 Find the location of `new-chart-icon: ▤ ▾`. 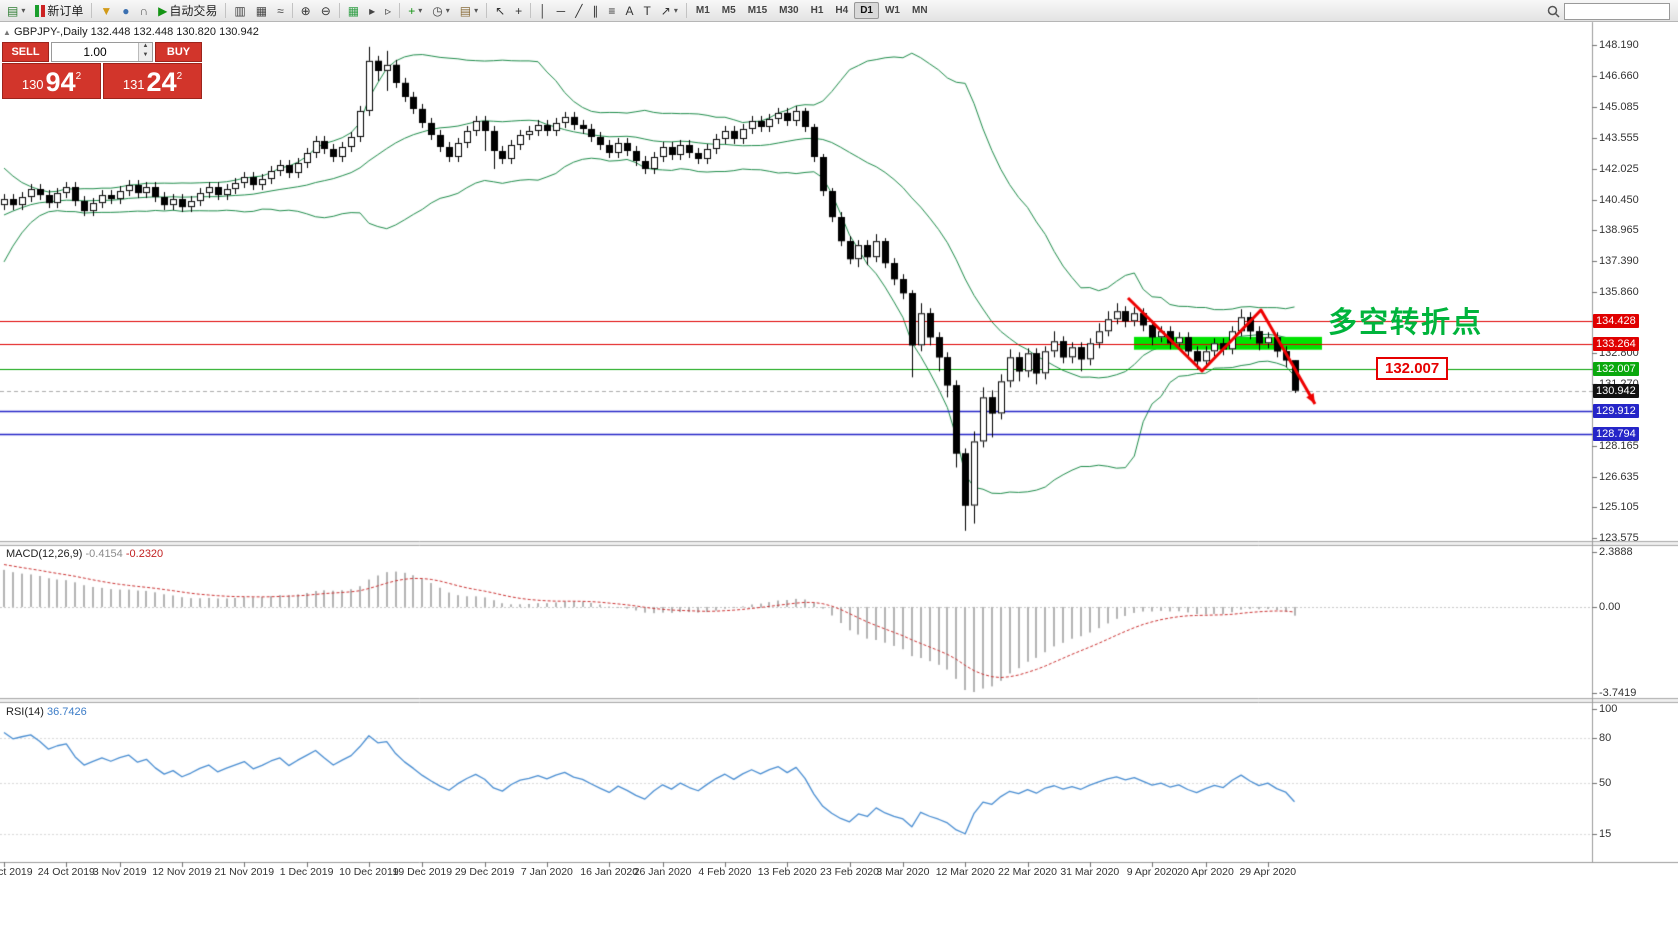

new-chart-icon: ▤ ▾ is located at coordinates (16, 11).